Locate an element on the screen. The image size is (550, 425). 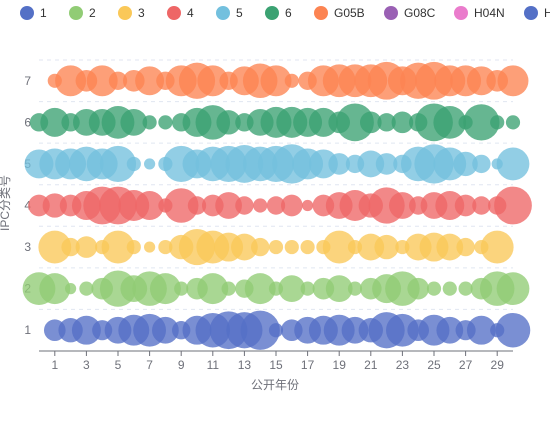
legend-item-3: 3 is located at coordinates (131, 13).